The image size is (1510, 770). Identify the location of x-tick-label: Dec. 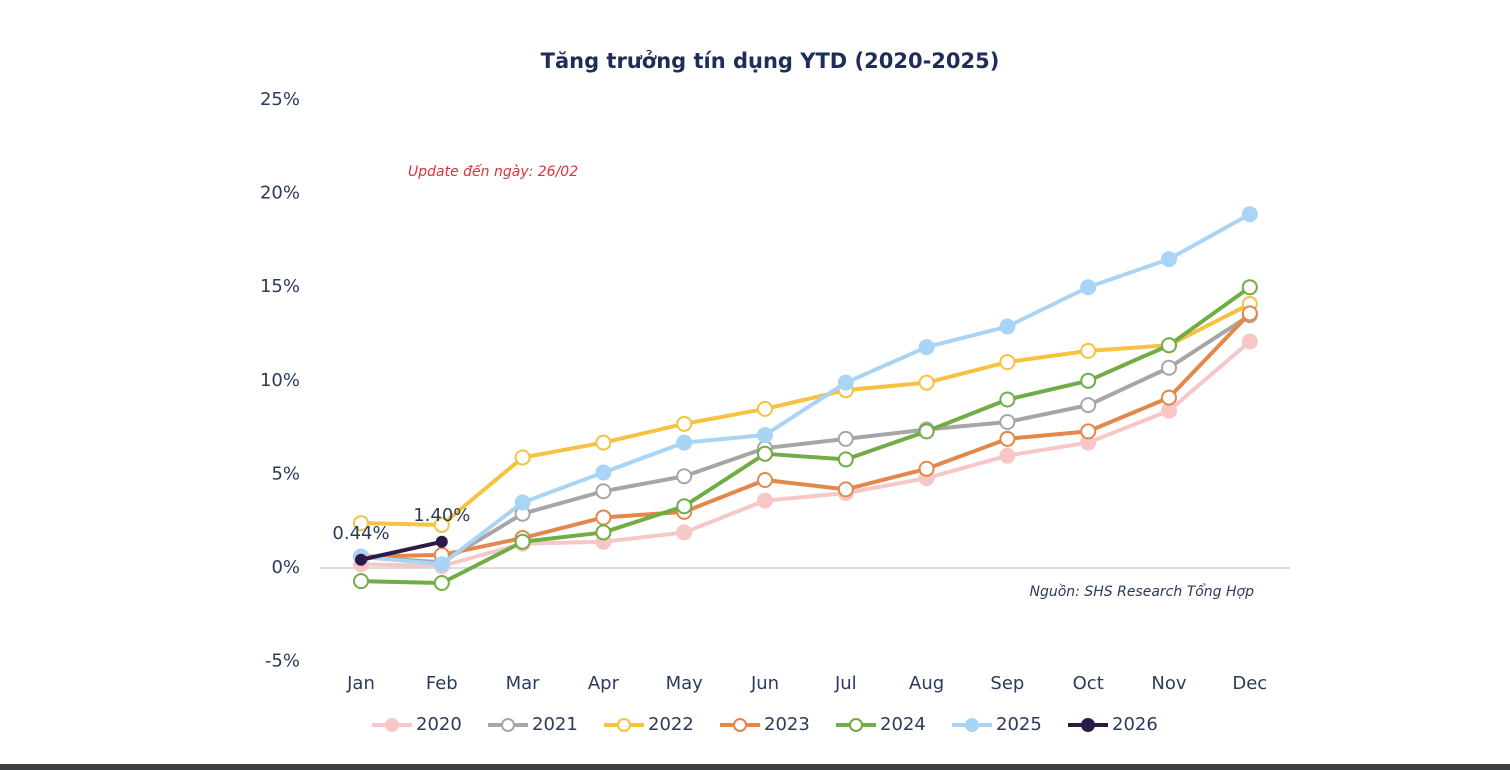
(1249, 683).